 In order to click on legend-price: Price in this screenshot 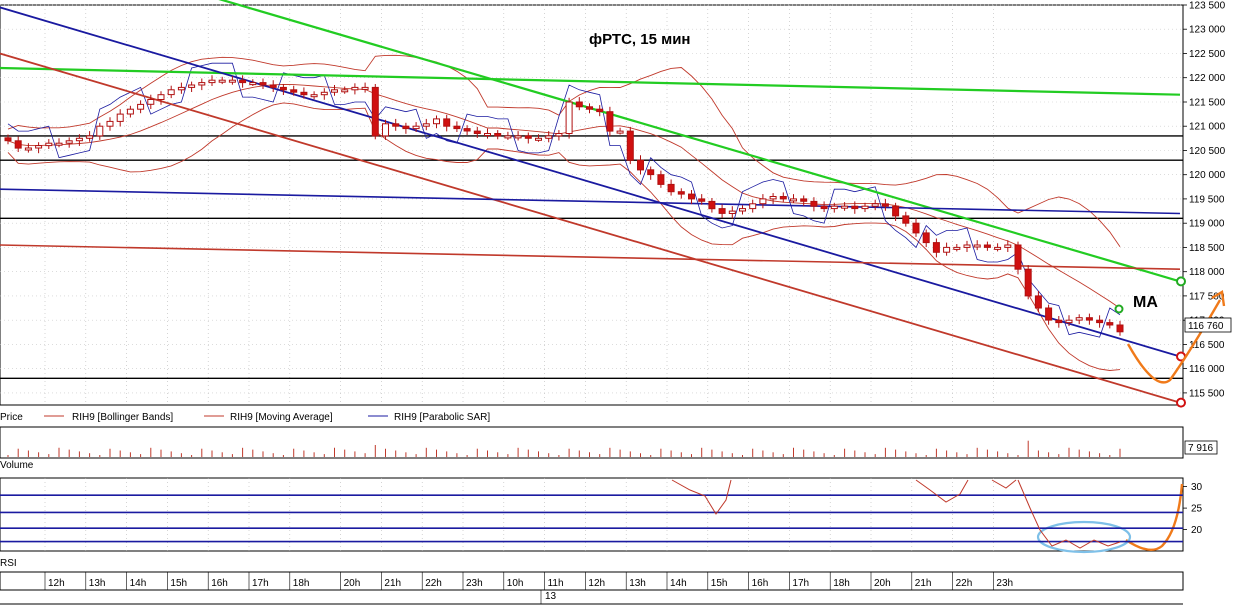, I will do `click(11, 417)`.